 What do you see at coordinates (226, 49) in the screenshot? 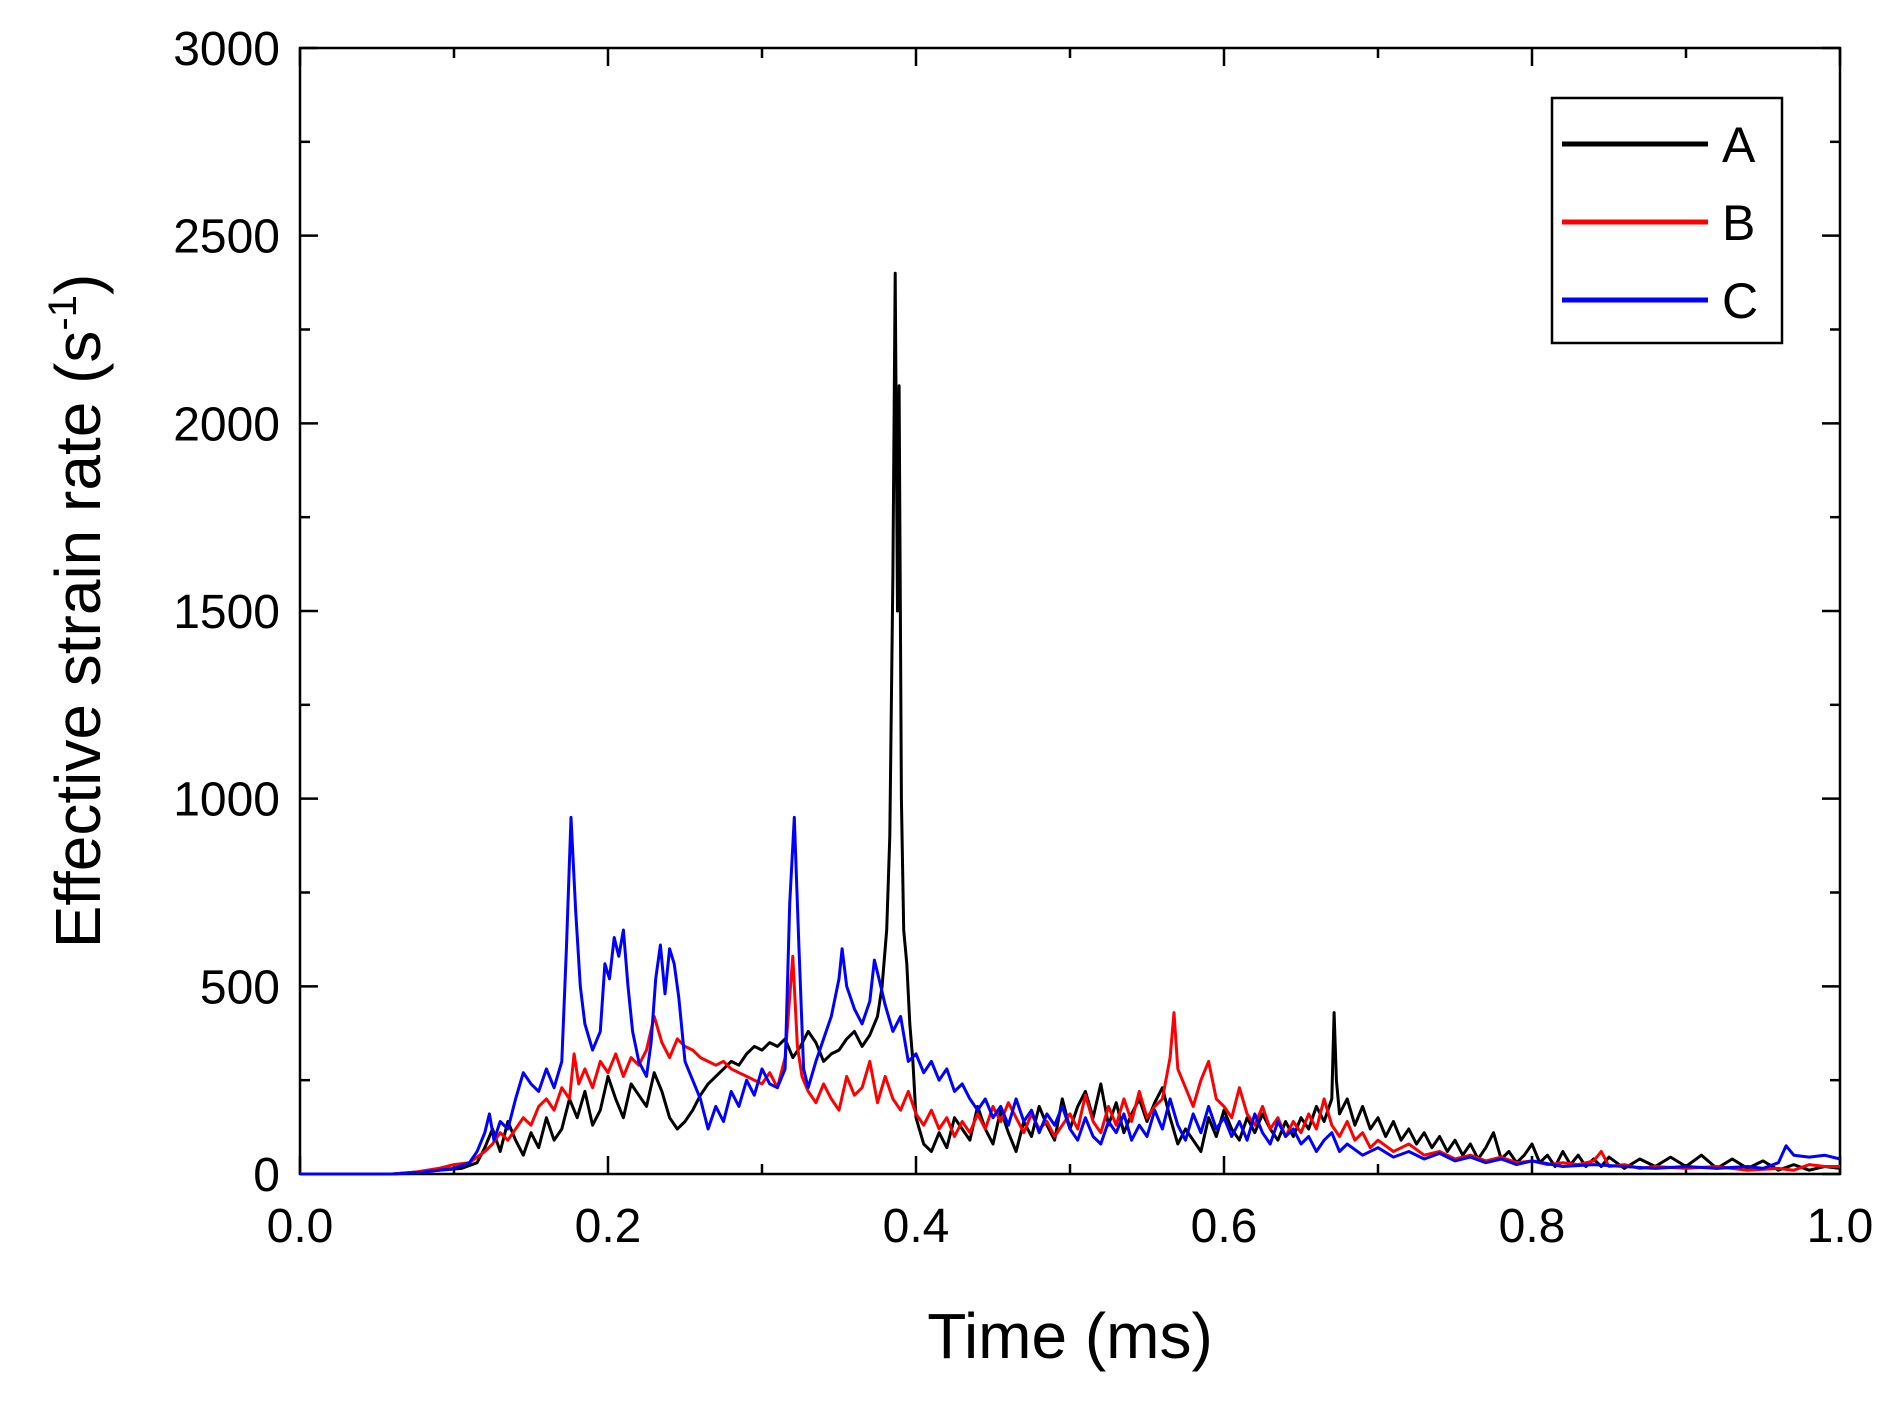
I see `y-tick-label: 3000` at bounding box center [226, 49].